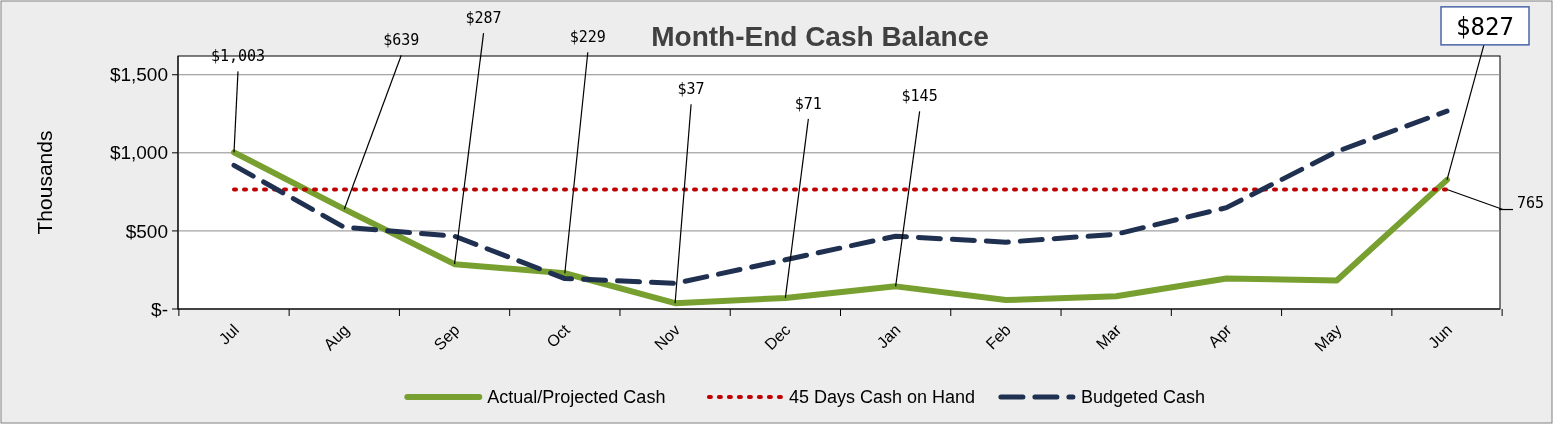  What do you see at coordinates (919, 96) in the screenshot?
I see `data-label: $145` at bounding box center [919, 96].